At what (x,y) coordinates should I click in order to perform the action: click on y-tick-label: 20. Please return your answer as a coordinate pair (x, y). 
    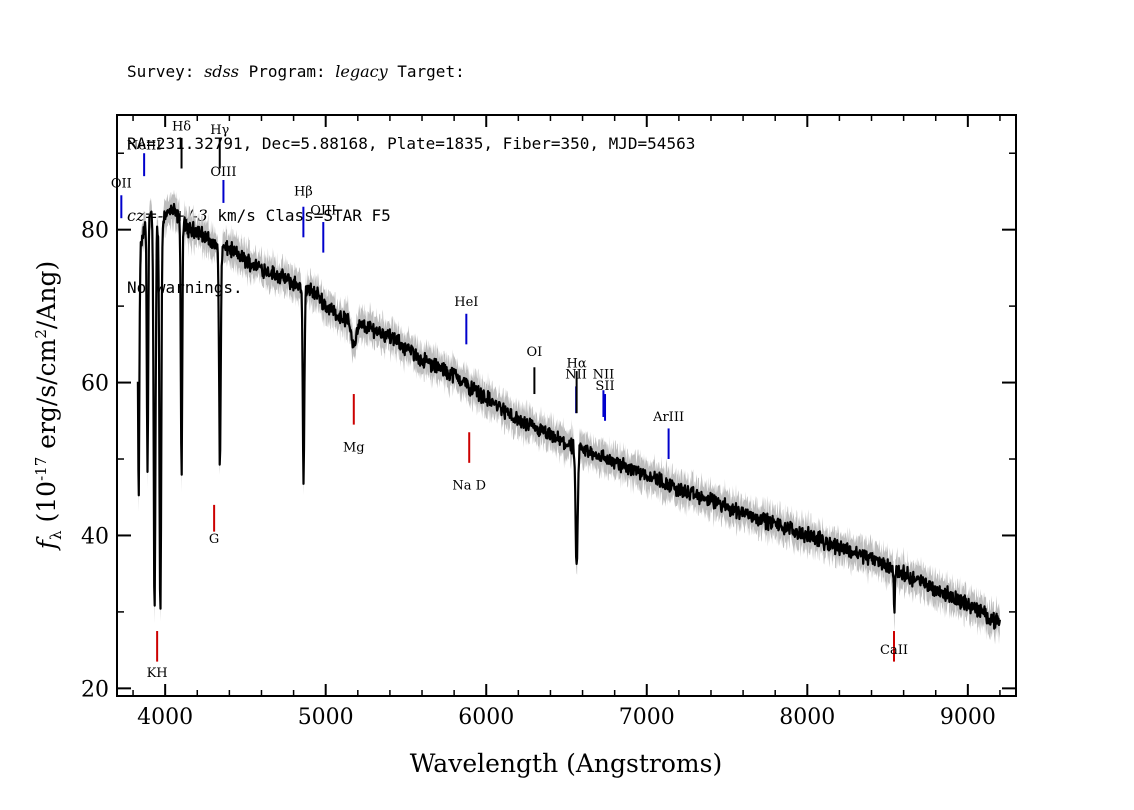
    Looking at the image, I should click on (95, 689).